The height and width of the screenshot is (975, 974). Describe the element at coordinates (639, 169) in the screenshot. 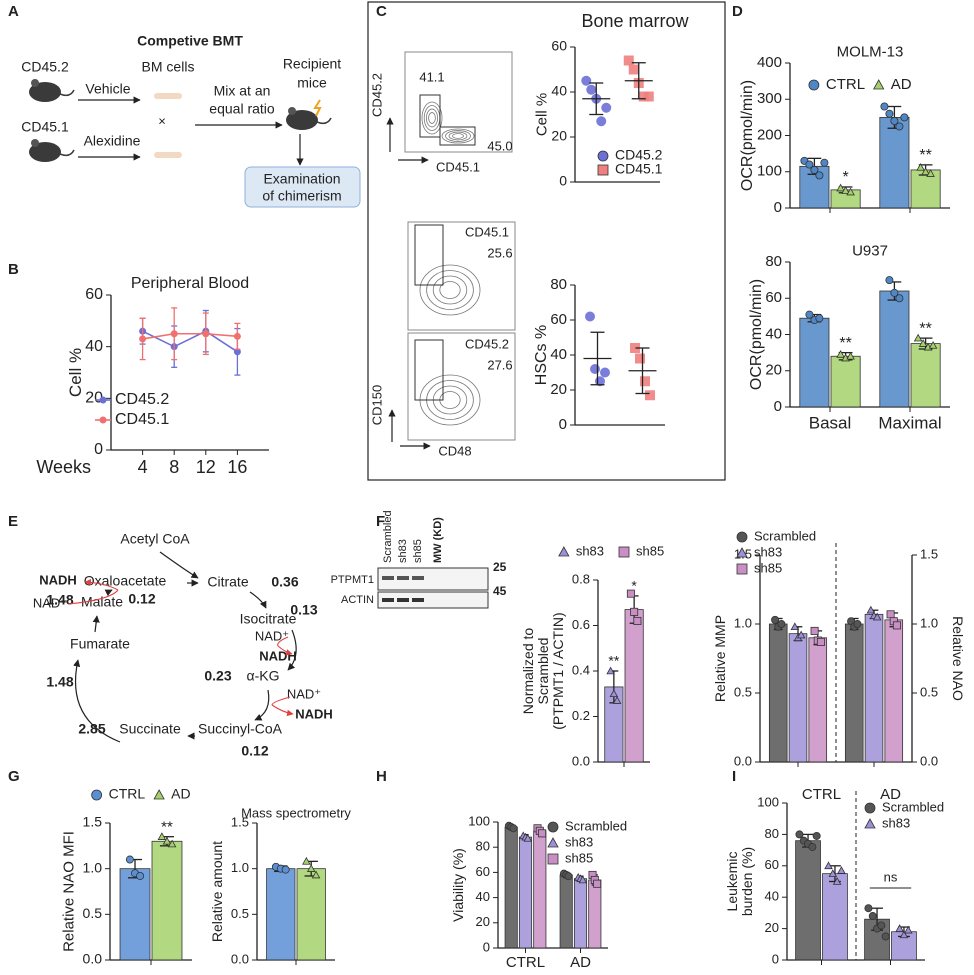

I see `legend-label: CD45.1` at that location.